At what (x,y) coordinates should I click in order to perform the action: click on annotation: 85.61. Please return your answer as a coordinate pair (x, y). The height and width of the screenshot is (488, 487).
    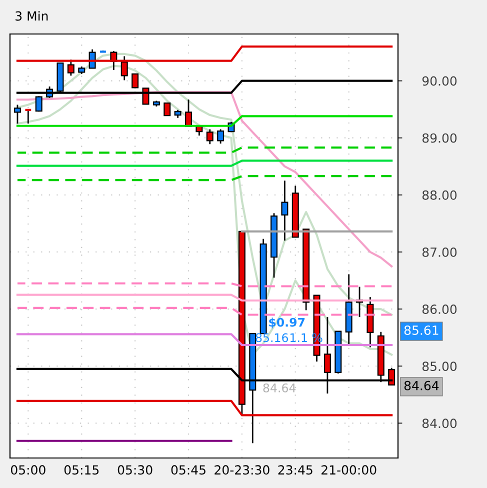
    Looking at the image, I should click on (421, 330).